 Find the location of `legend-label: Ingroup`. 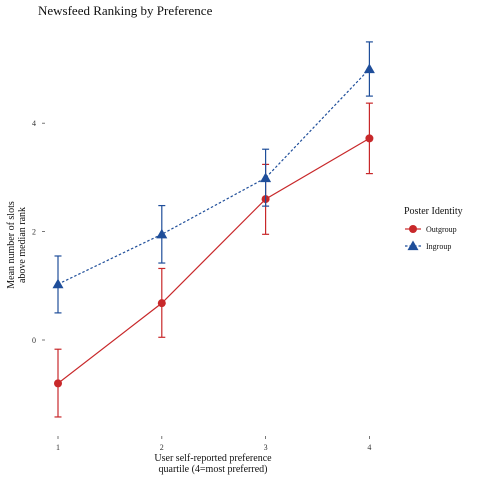

legend-label: Ingroup is located at coordinates (438, 246).